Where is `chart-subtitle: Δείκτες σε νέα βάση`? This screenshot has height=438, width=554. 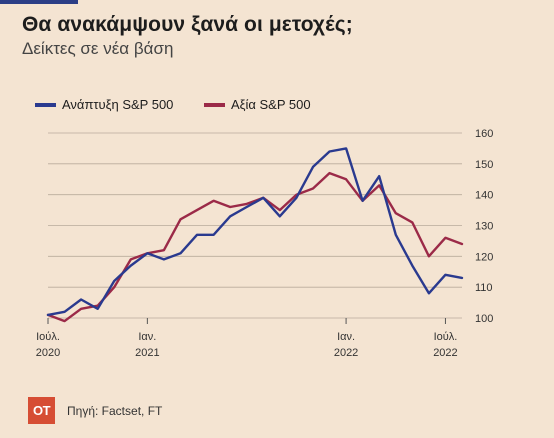
chart-subtitle: Δείκτες σε νέα βάση is located at coordinates (98, 48).